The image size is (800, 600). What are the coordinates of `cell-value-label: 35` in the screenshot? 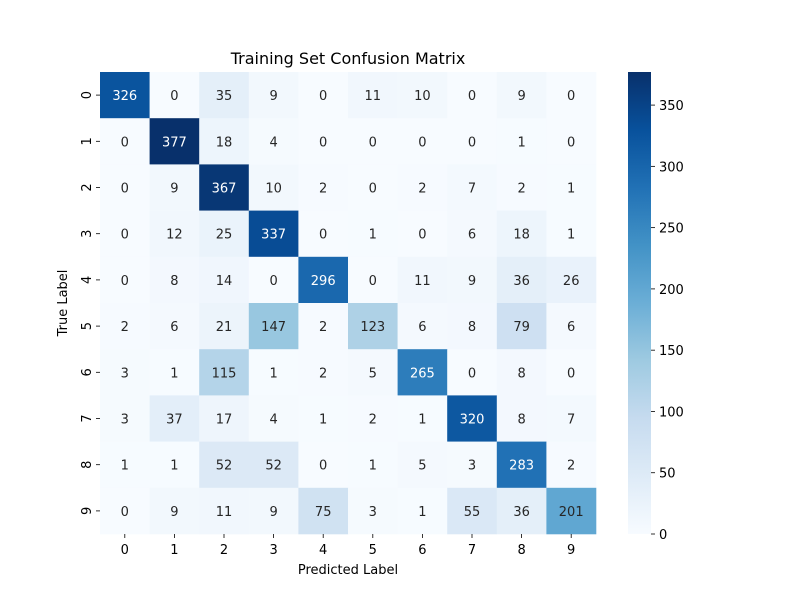 It's located at (224, 96).